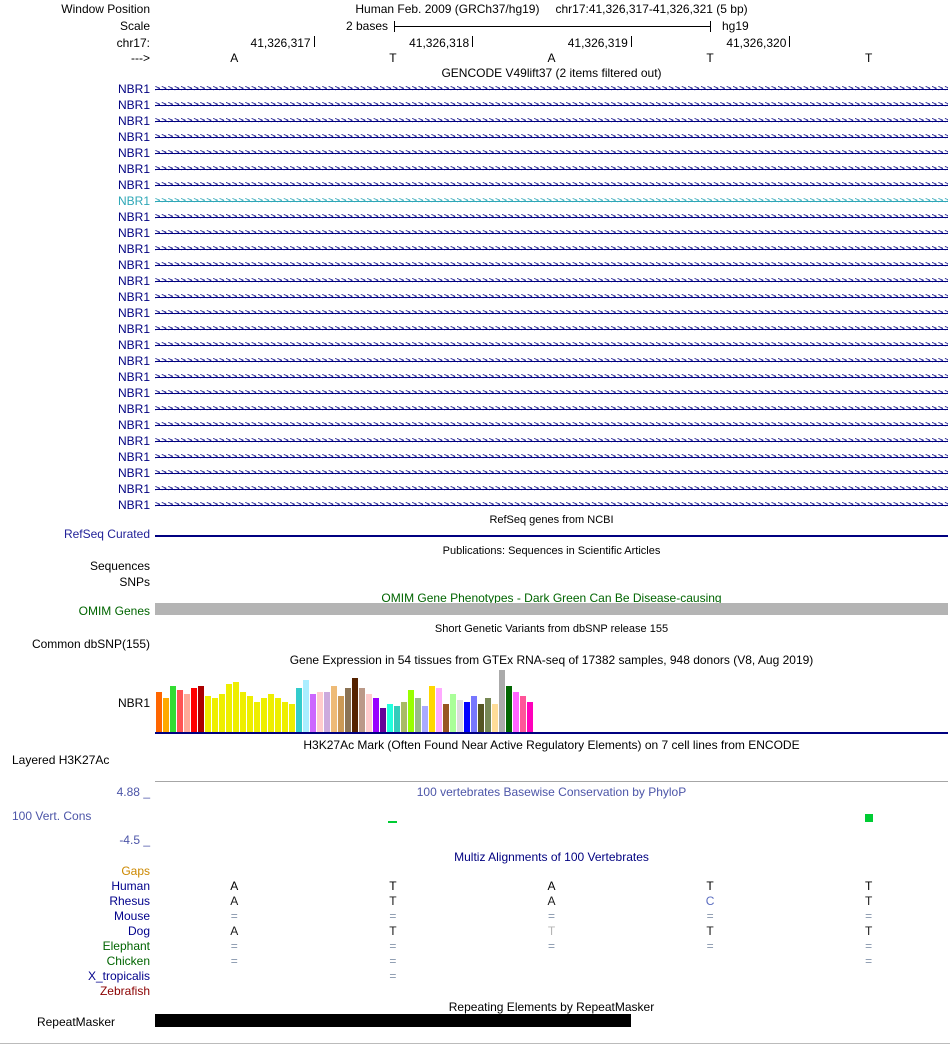 This screenshot has width=950, height=1045. I want to click on omim-gene-bar, so click(551, 609).